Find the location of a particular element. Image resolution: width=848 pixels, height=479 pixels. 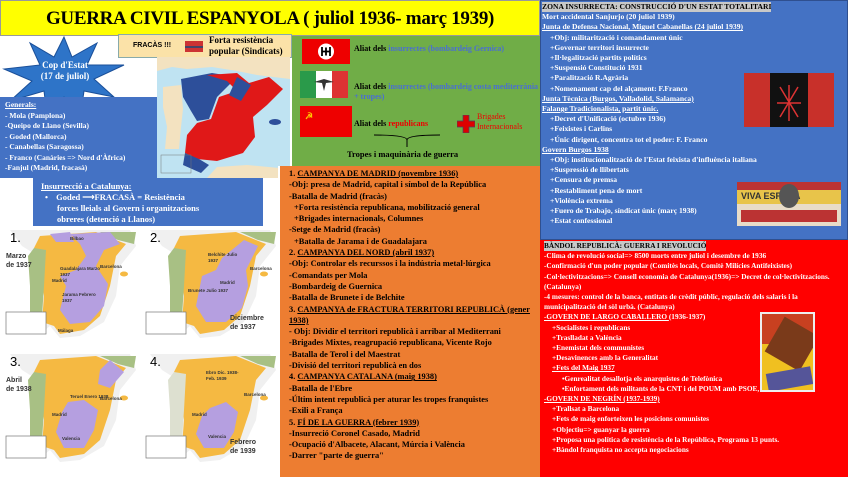

campaign-item: -Comandats per Mola is located at coordinates (328, 275).